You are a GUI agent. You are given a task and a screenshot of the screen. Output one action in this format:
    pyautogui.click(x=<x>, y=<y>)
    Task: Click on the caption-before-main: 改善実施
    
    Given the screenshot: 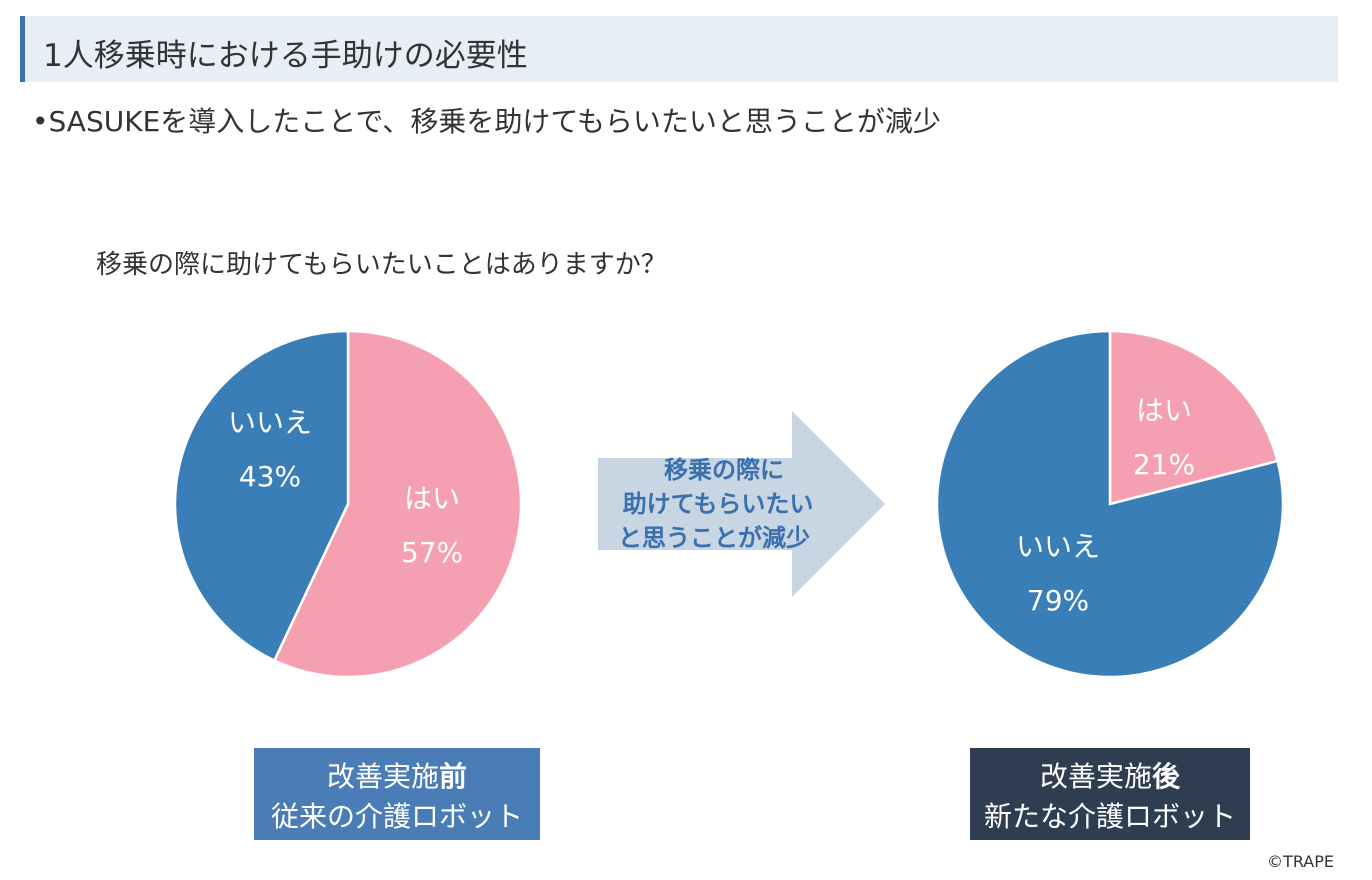 What is the action you would take?
    pyautogui.click(x=382, y=776)
    